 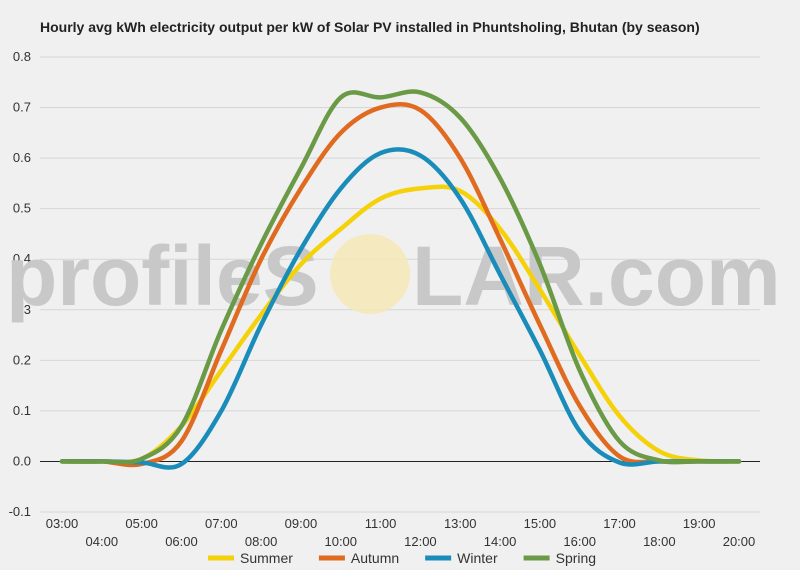 I want to click on y-tick-label: 0.8, so click(x=22, y=56).